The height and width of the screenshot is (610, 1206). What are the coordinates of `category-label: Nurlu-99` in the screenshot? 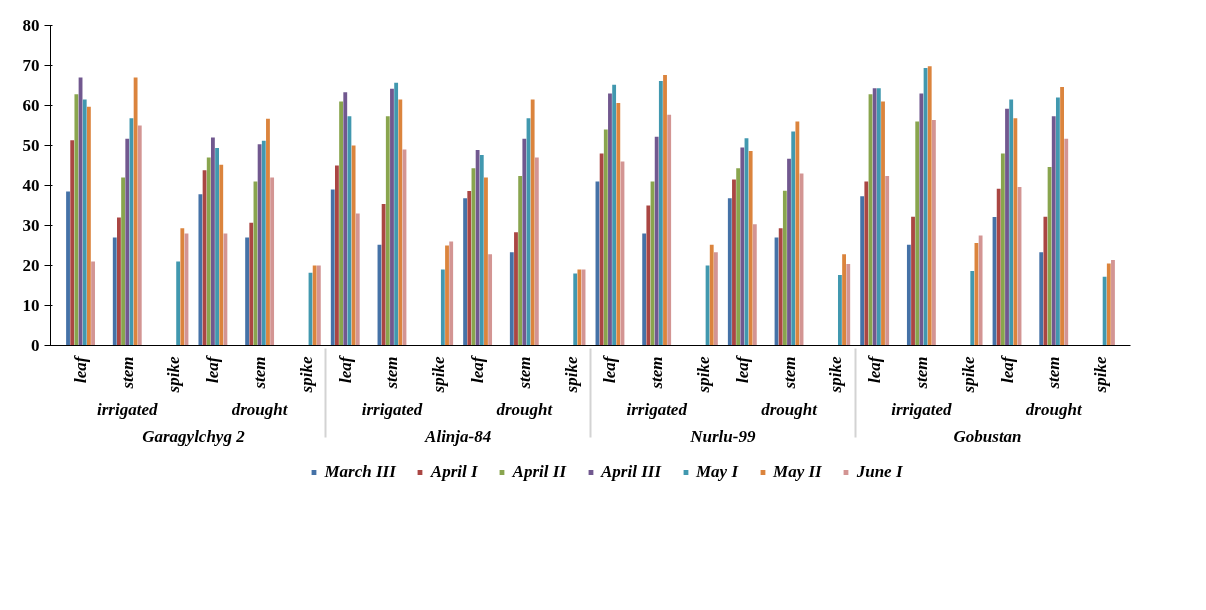 It's located at (723, 437).